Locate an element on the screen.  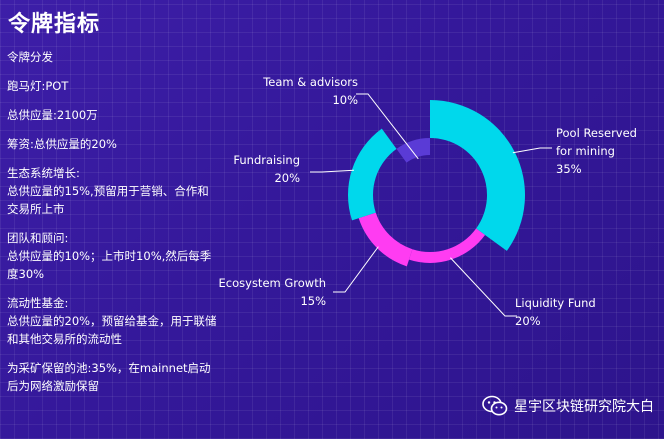
info-line: 令牌分发 is located at coordinates (30, 57).